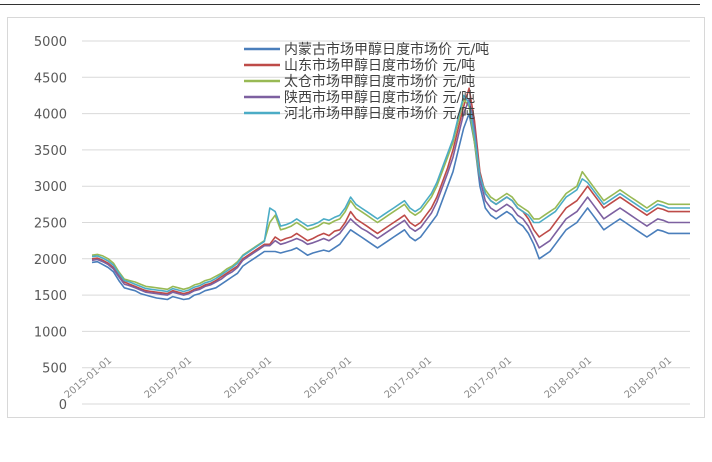 The width and height of the screenshot is (712, 462). I want to click on top-rule, so click(350, 4).